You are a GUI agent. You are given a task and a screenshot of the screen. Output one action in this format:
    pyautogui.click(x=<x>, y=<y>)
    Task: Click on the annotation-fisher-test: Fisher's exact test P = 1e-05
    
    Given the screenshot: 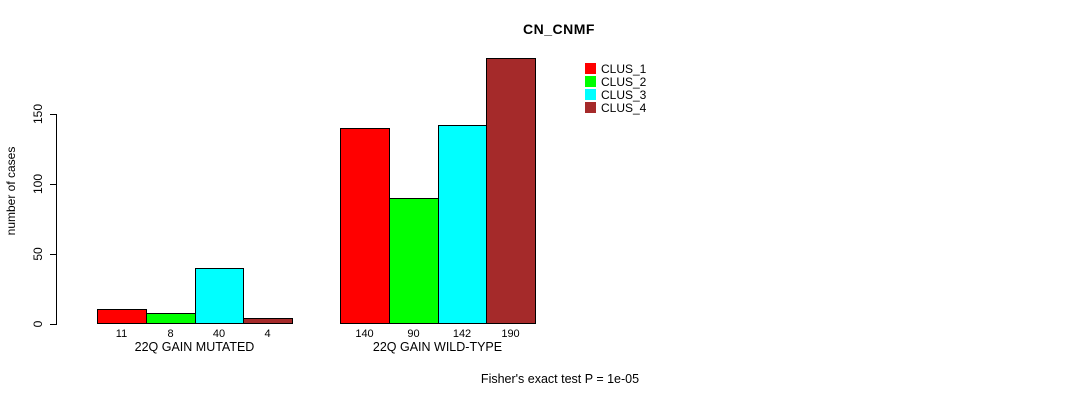 What is the action you would take?
    pyautogui.click(x=560, y=379)
    